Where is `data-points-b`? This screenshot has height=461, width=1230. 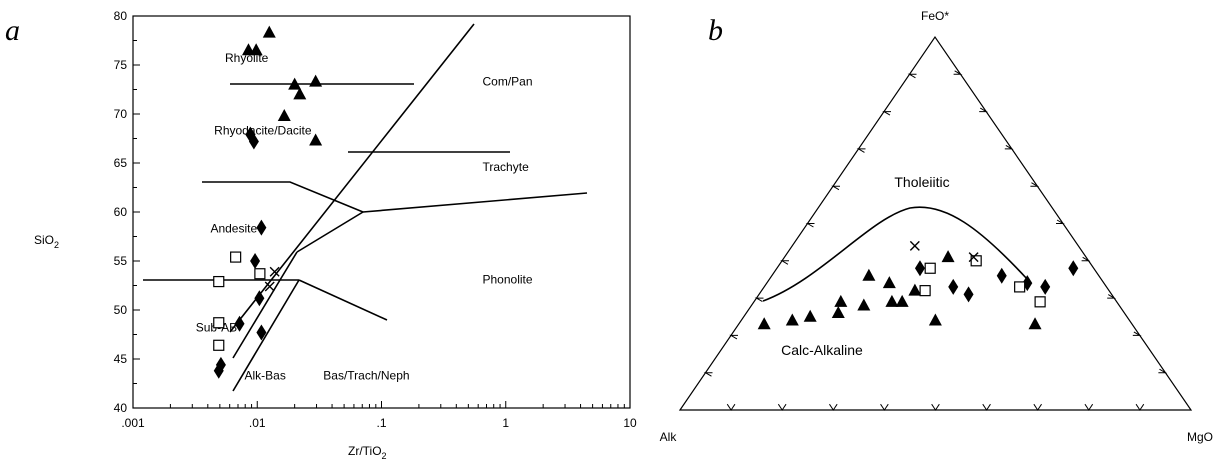
data-points-b is located at coordinates (918, 285).